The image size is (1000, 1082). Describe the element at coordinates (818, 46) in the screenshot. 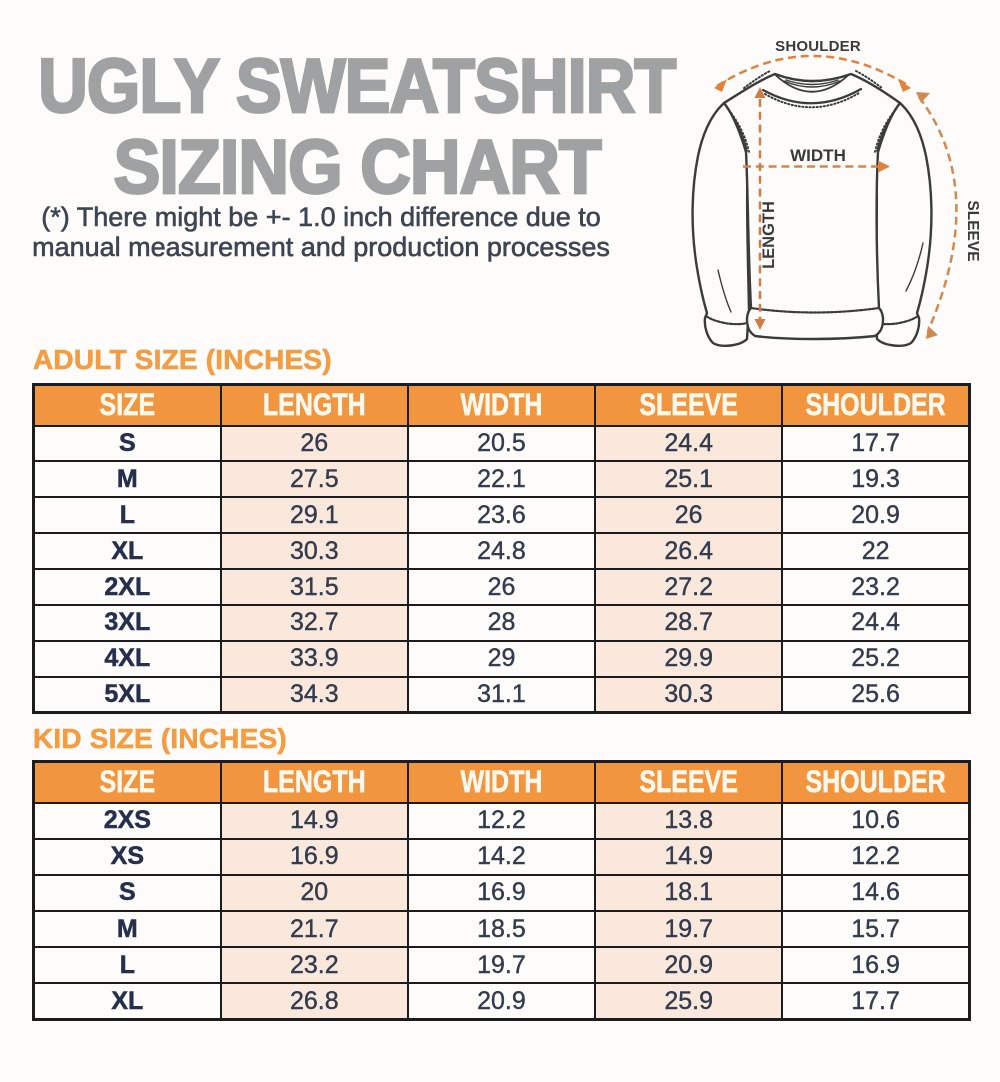

I see `svg-text: SHOULDER` at that location.